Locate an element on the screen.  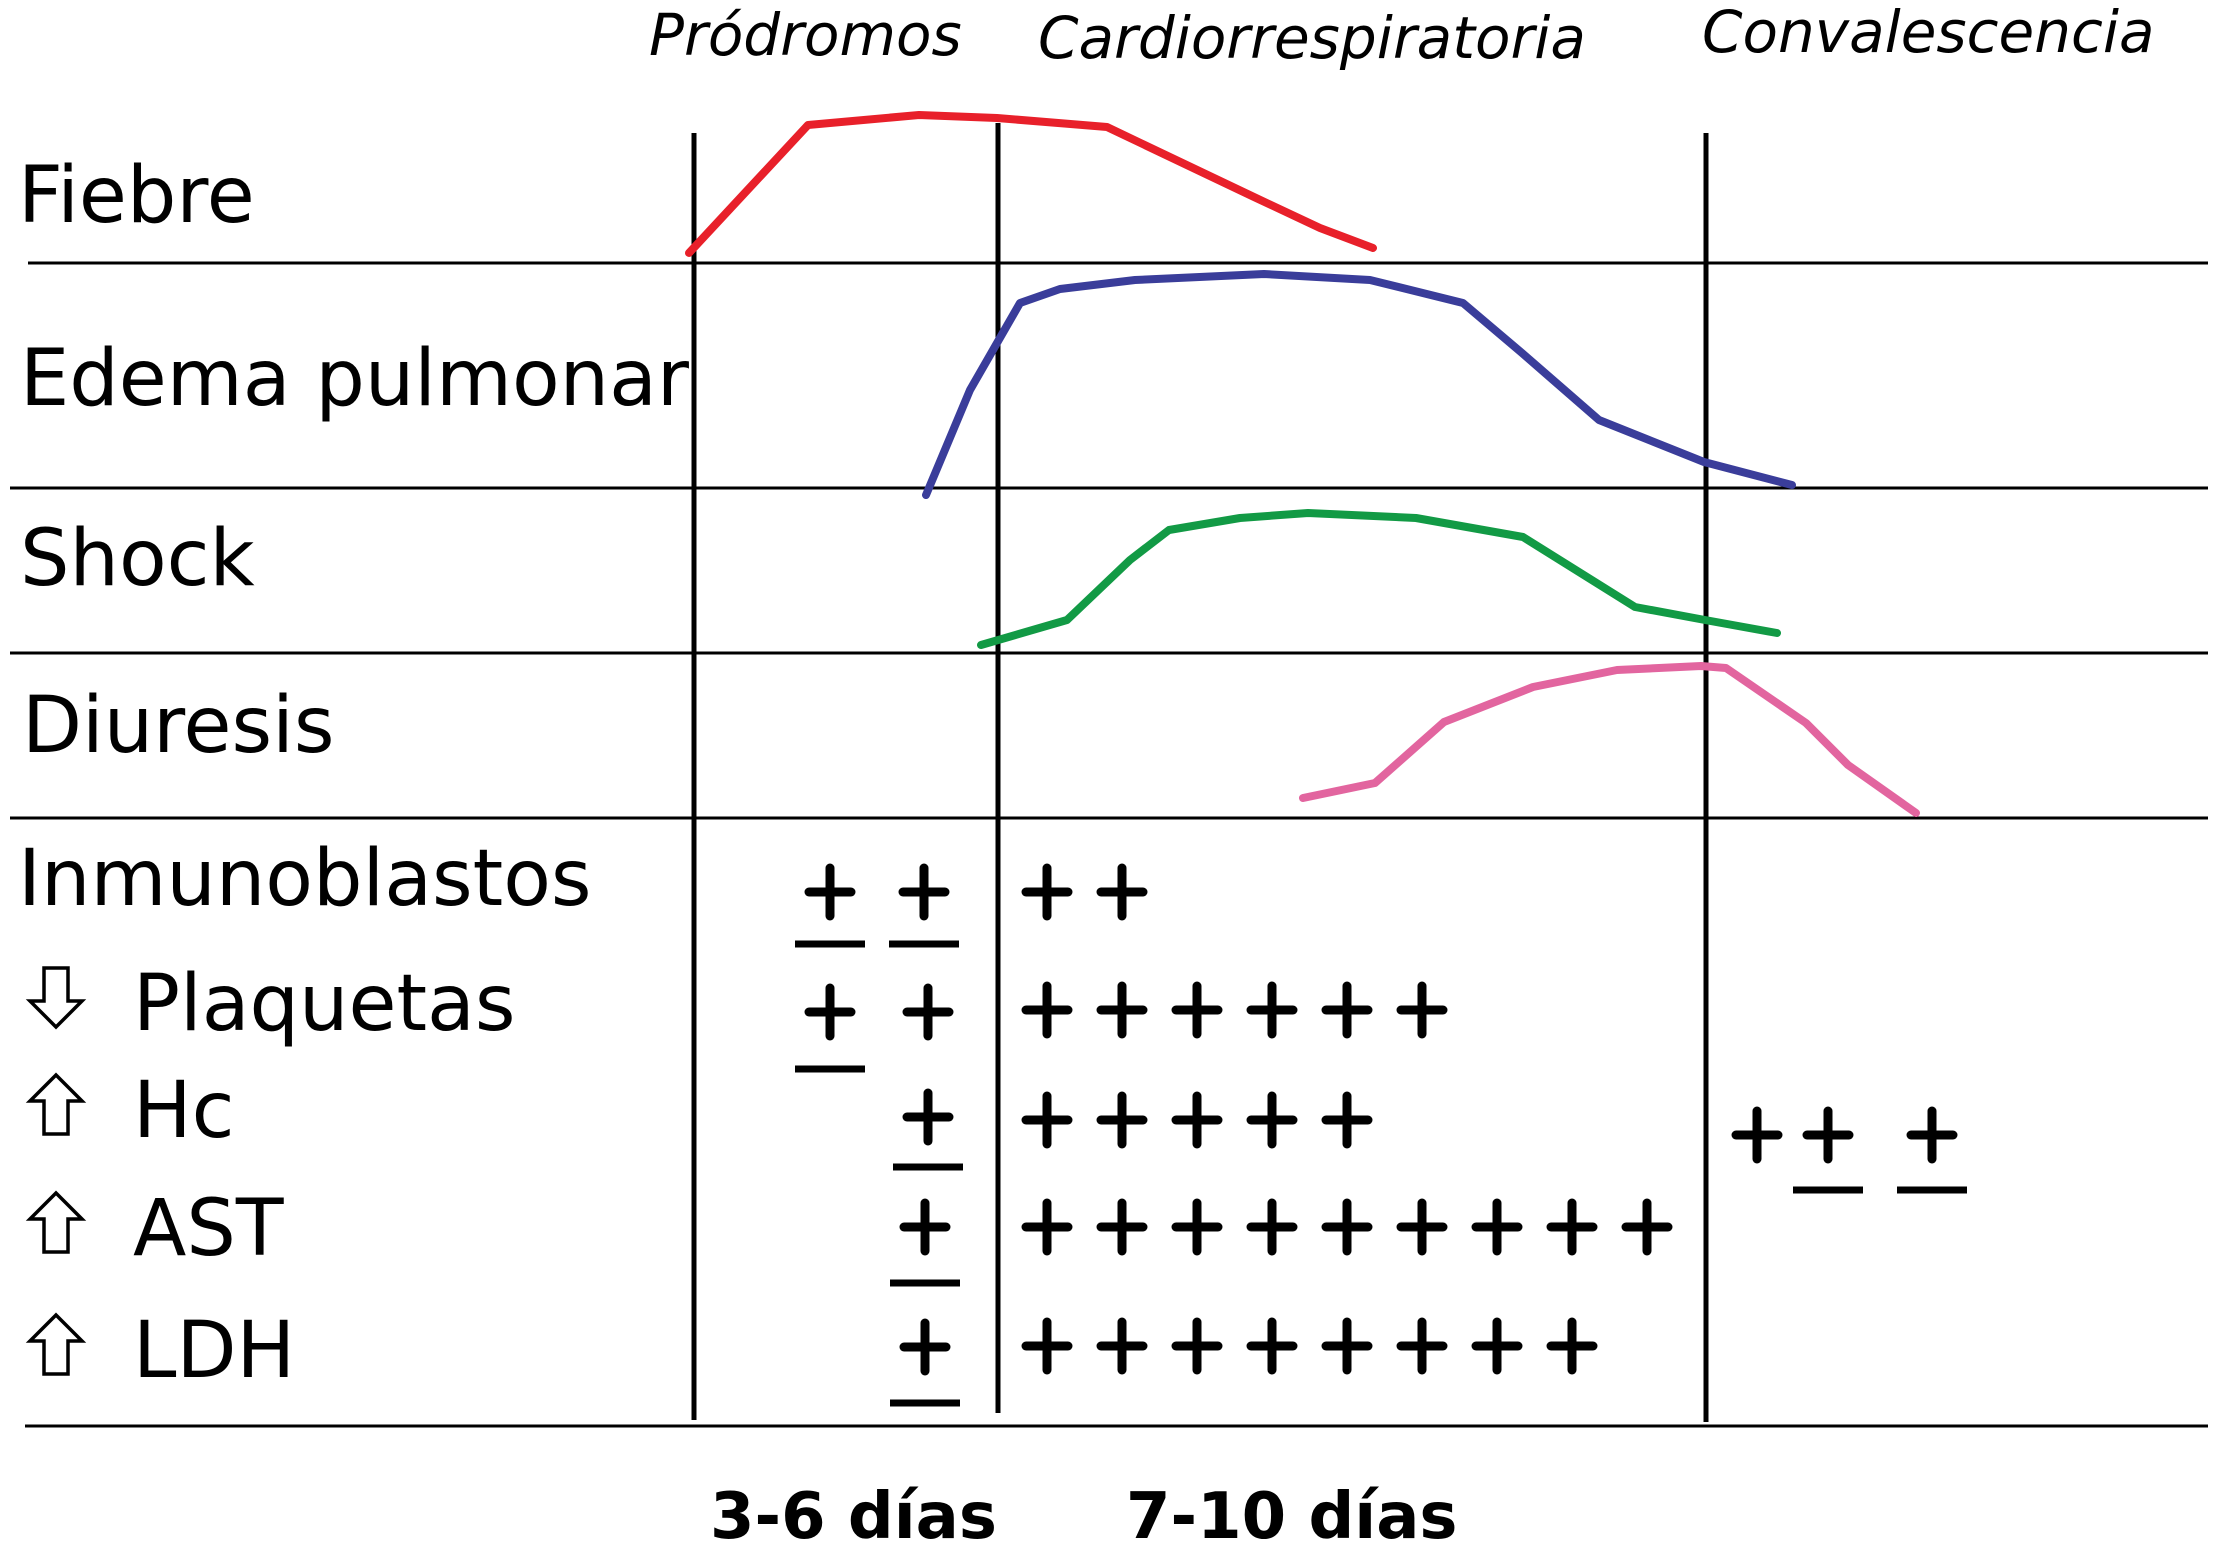
lab-row-label: Inmunoblastos is located at coordinates (305, 879).